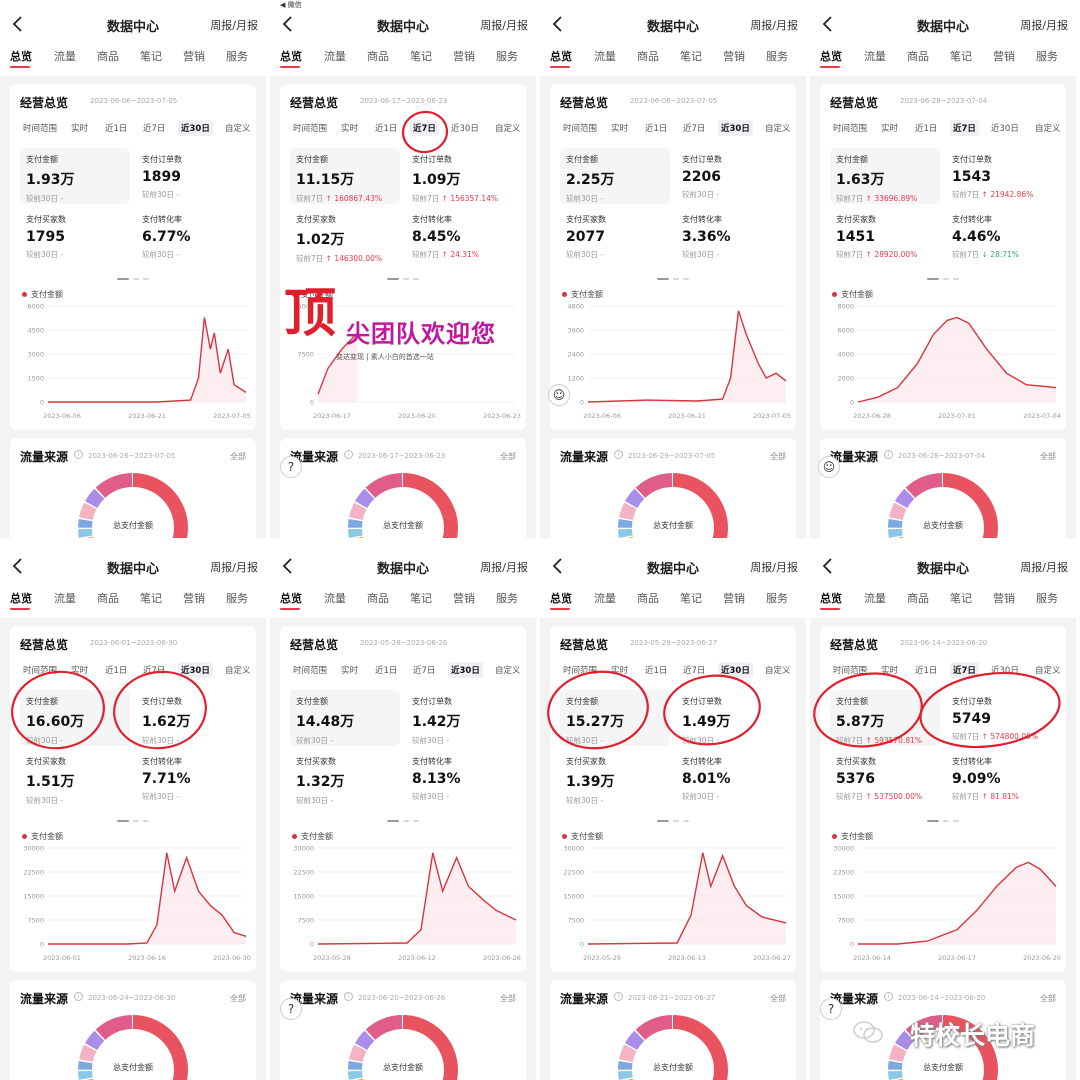 The height and width of the screenshot is (1080, 1080). What do you see at coordinates (191, 778) in the screenshot?
I see `metric-tile: 支付转化率 7.71% 较前30日 -` at bounding box center [191, 778].